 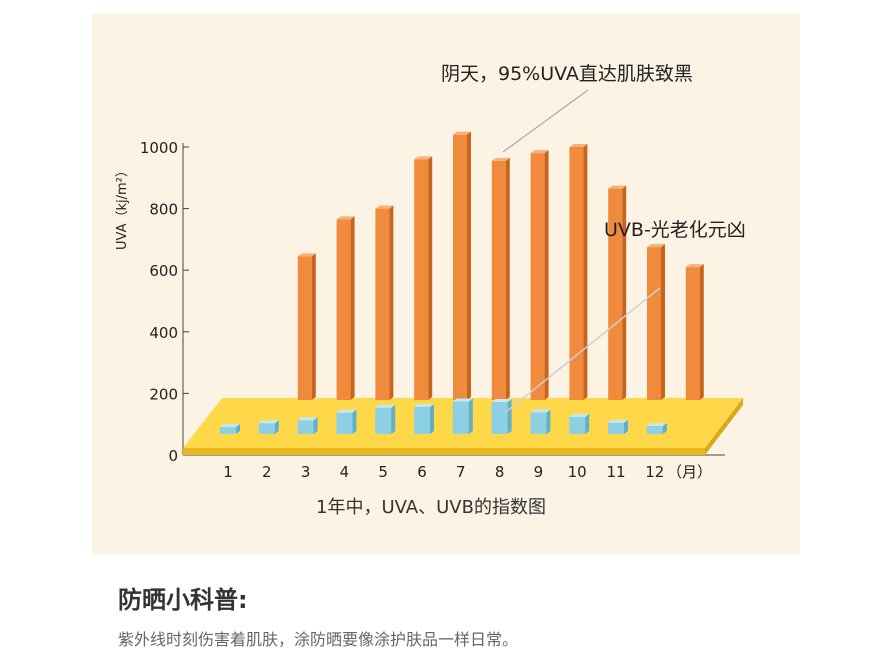 I want to click on y-tick-label: 800, so click(x=163, y=210).